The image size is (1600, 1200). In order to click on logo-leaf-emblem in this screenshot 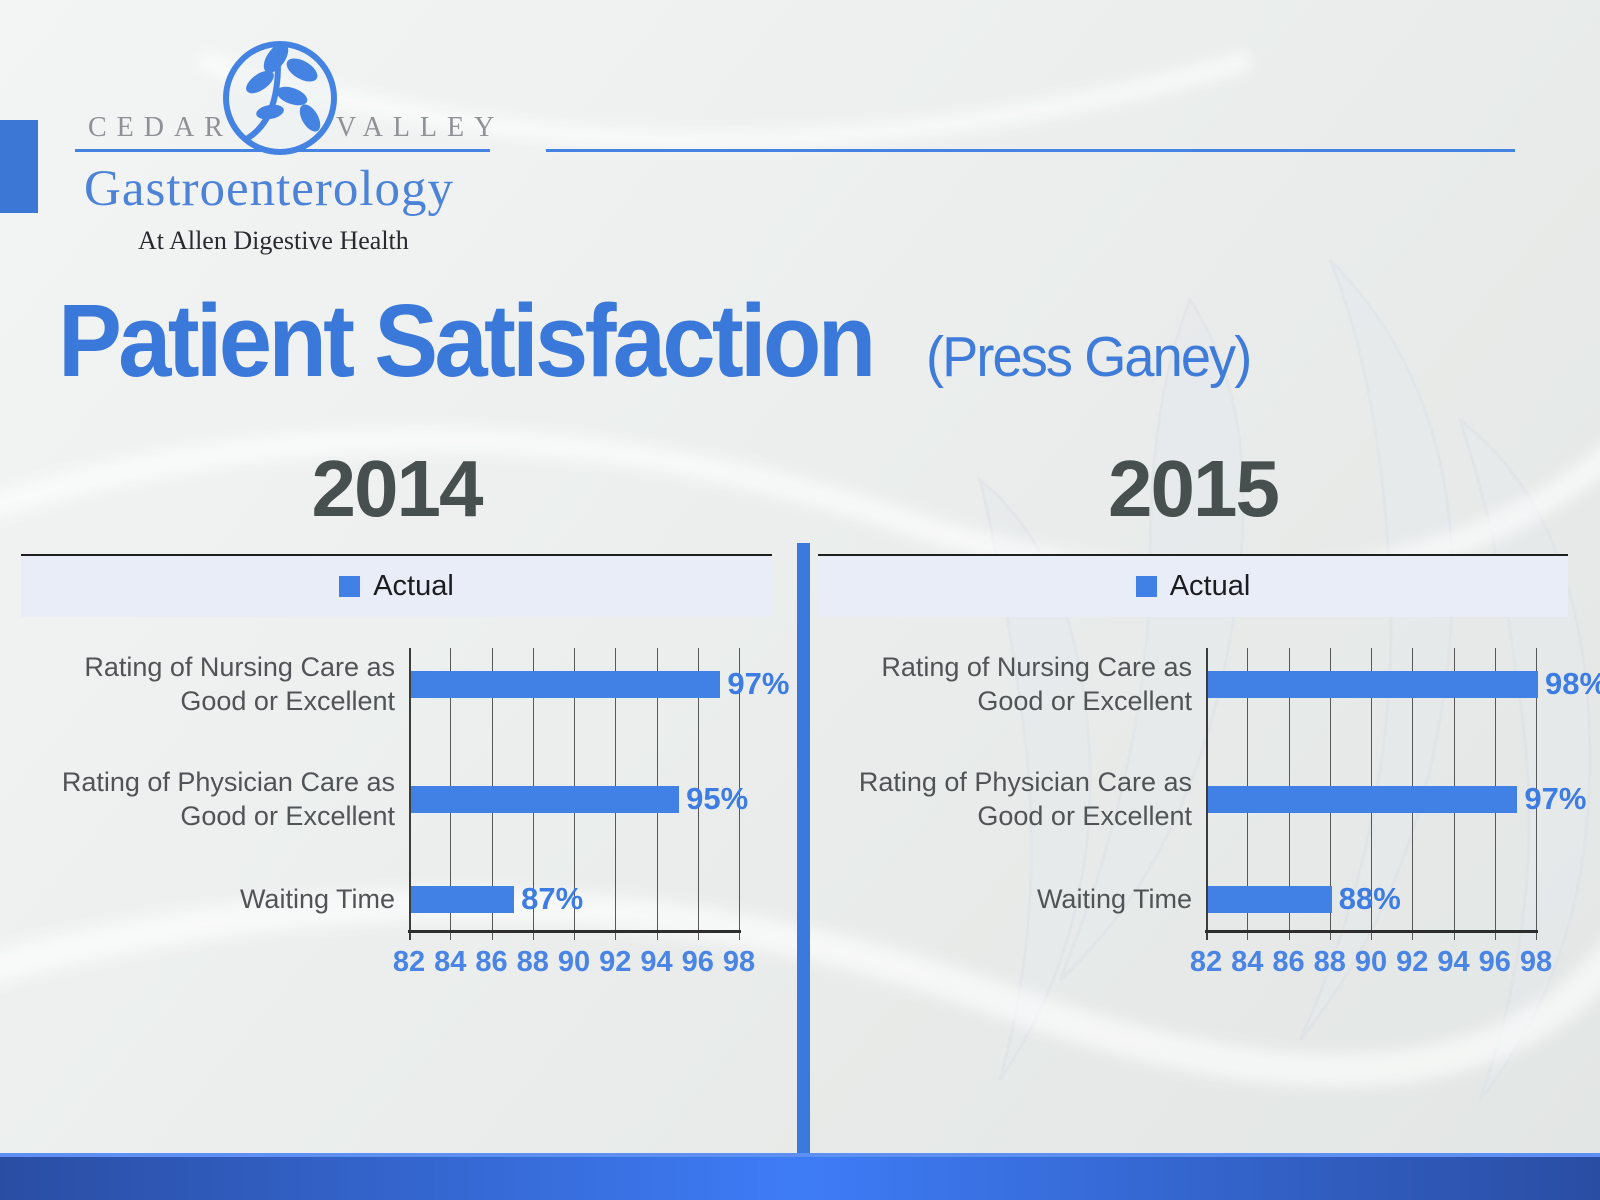, I will do `click(280, 98)`.